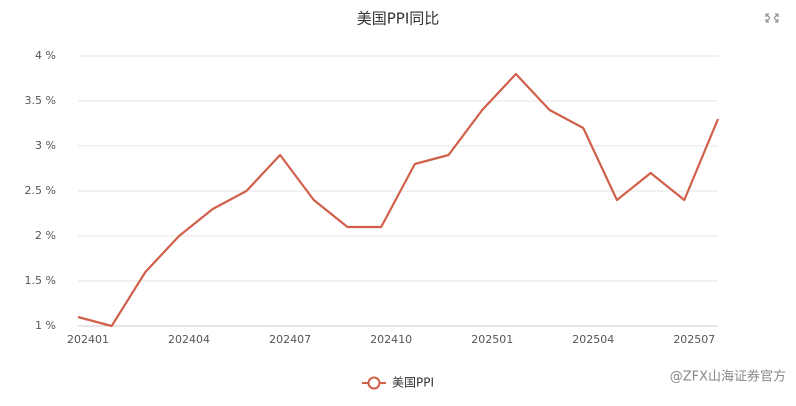 This screenshot has width=796, height=406. I want to click on chart-title: 美国PPI同比, so click(398, 19).